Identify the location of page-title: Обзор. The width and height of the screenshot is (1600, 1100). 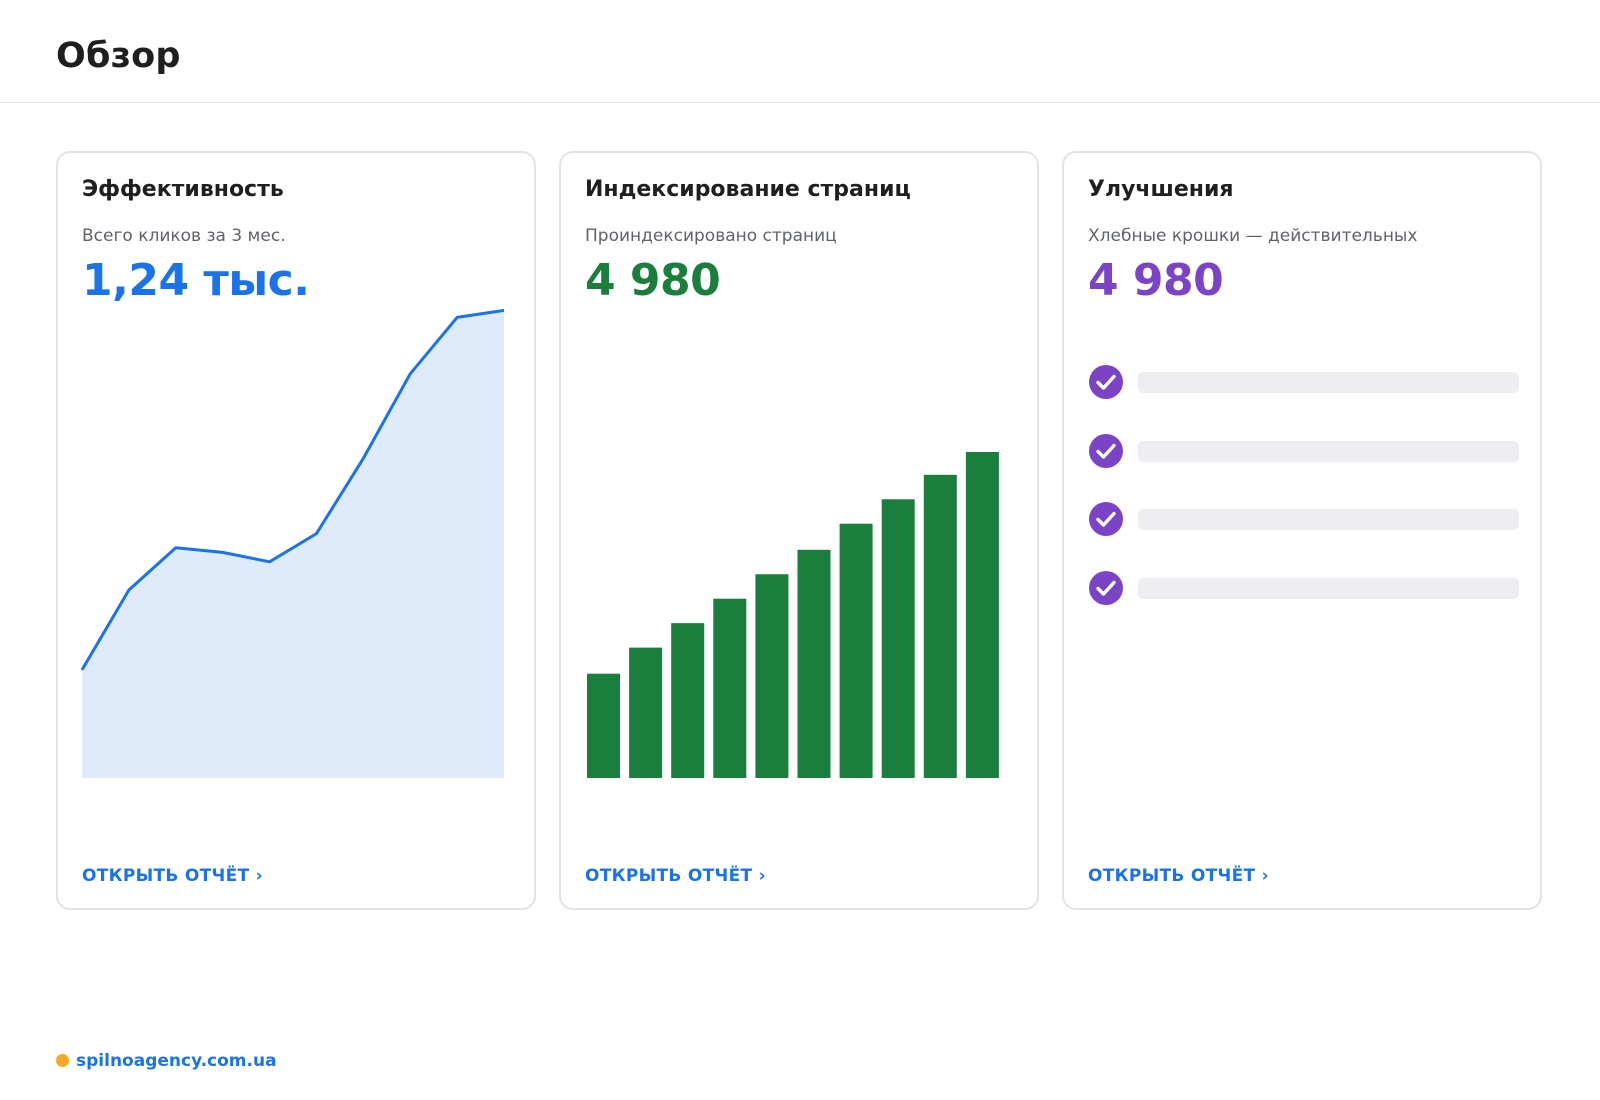
(118, 56).